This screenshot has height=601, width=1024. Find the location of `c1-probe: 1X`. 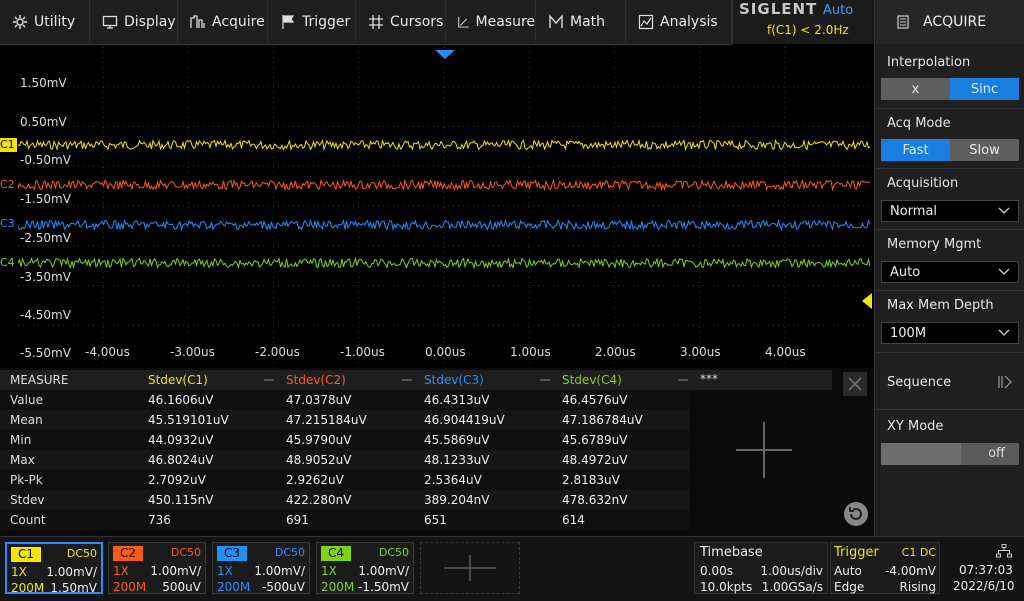

c1-probe: 1X is located at coordinates (19, 572).